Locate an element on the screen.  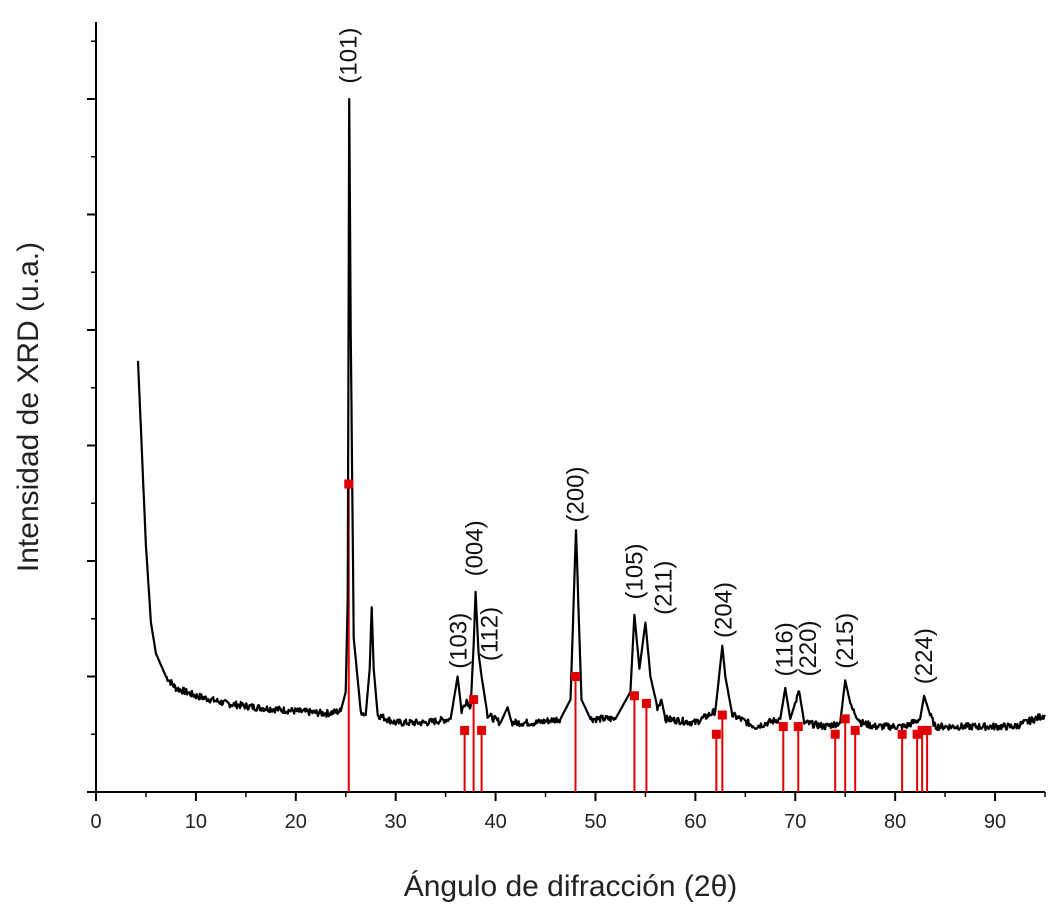
peak-label: (116) is located at coordinates (784, 649).